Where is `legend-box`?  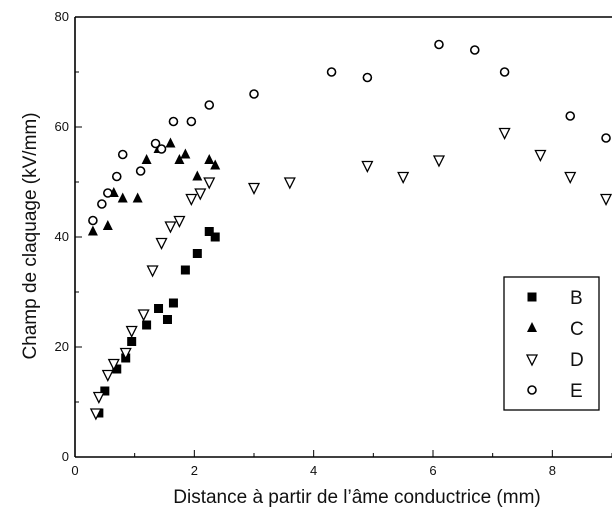
legend-box is located at coordinates (551, 343).